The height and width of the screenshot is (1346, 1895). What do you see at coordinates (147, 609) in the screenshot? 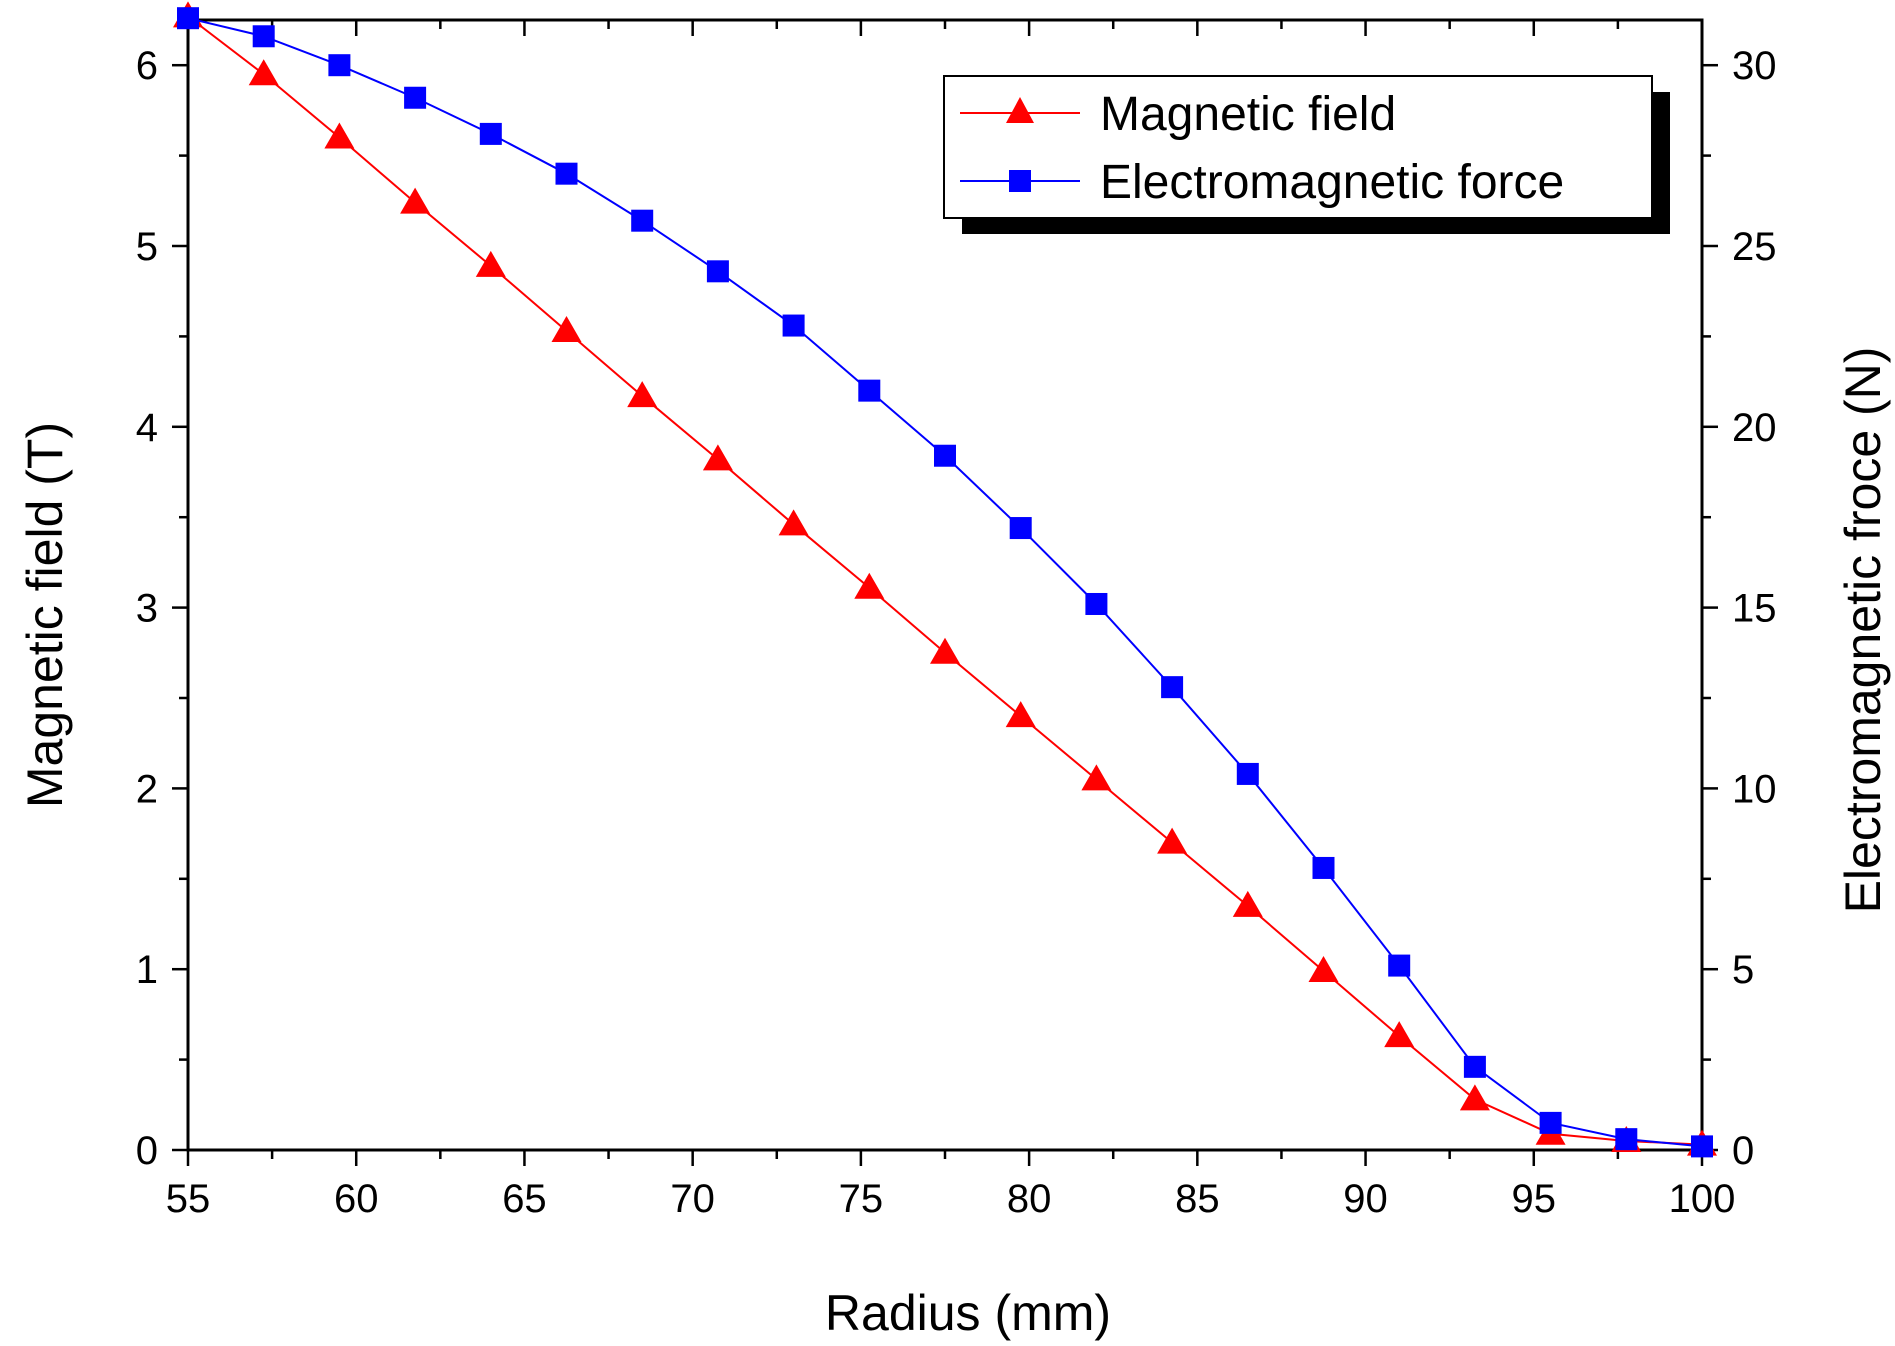
I see `y-tick-label: 3` at bounding box center [147, 609].